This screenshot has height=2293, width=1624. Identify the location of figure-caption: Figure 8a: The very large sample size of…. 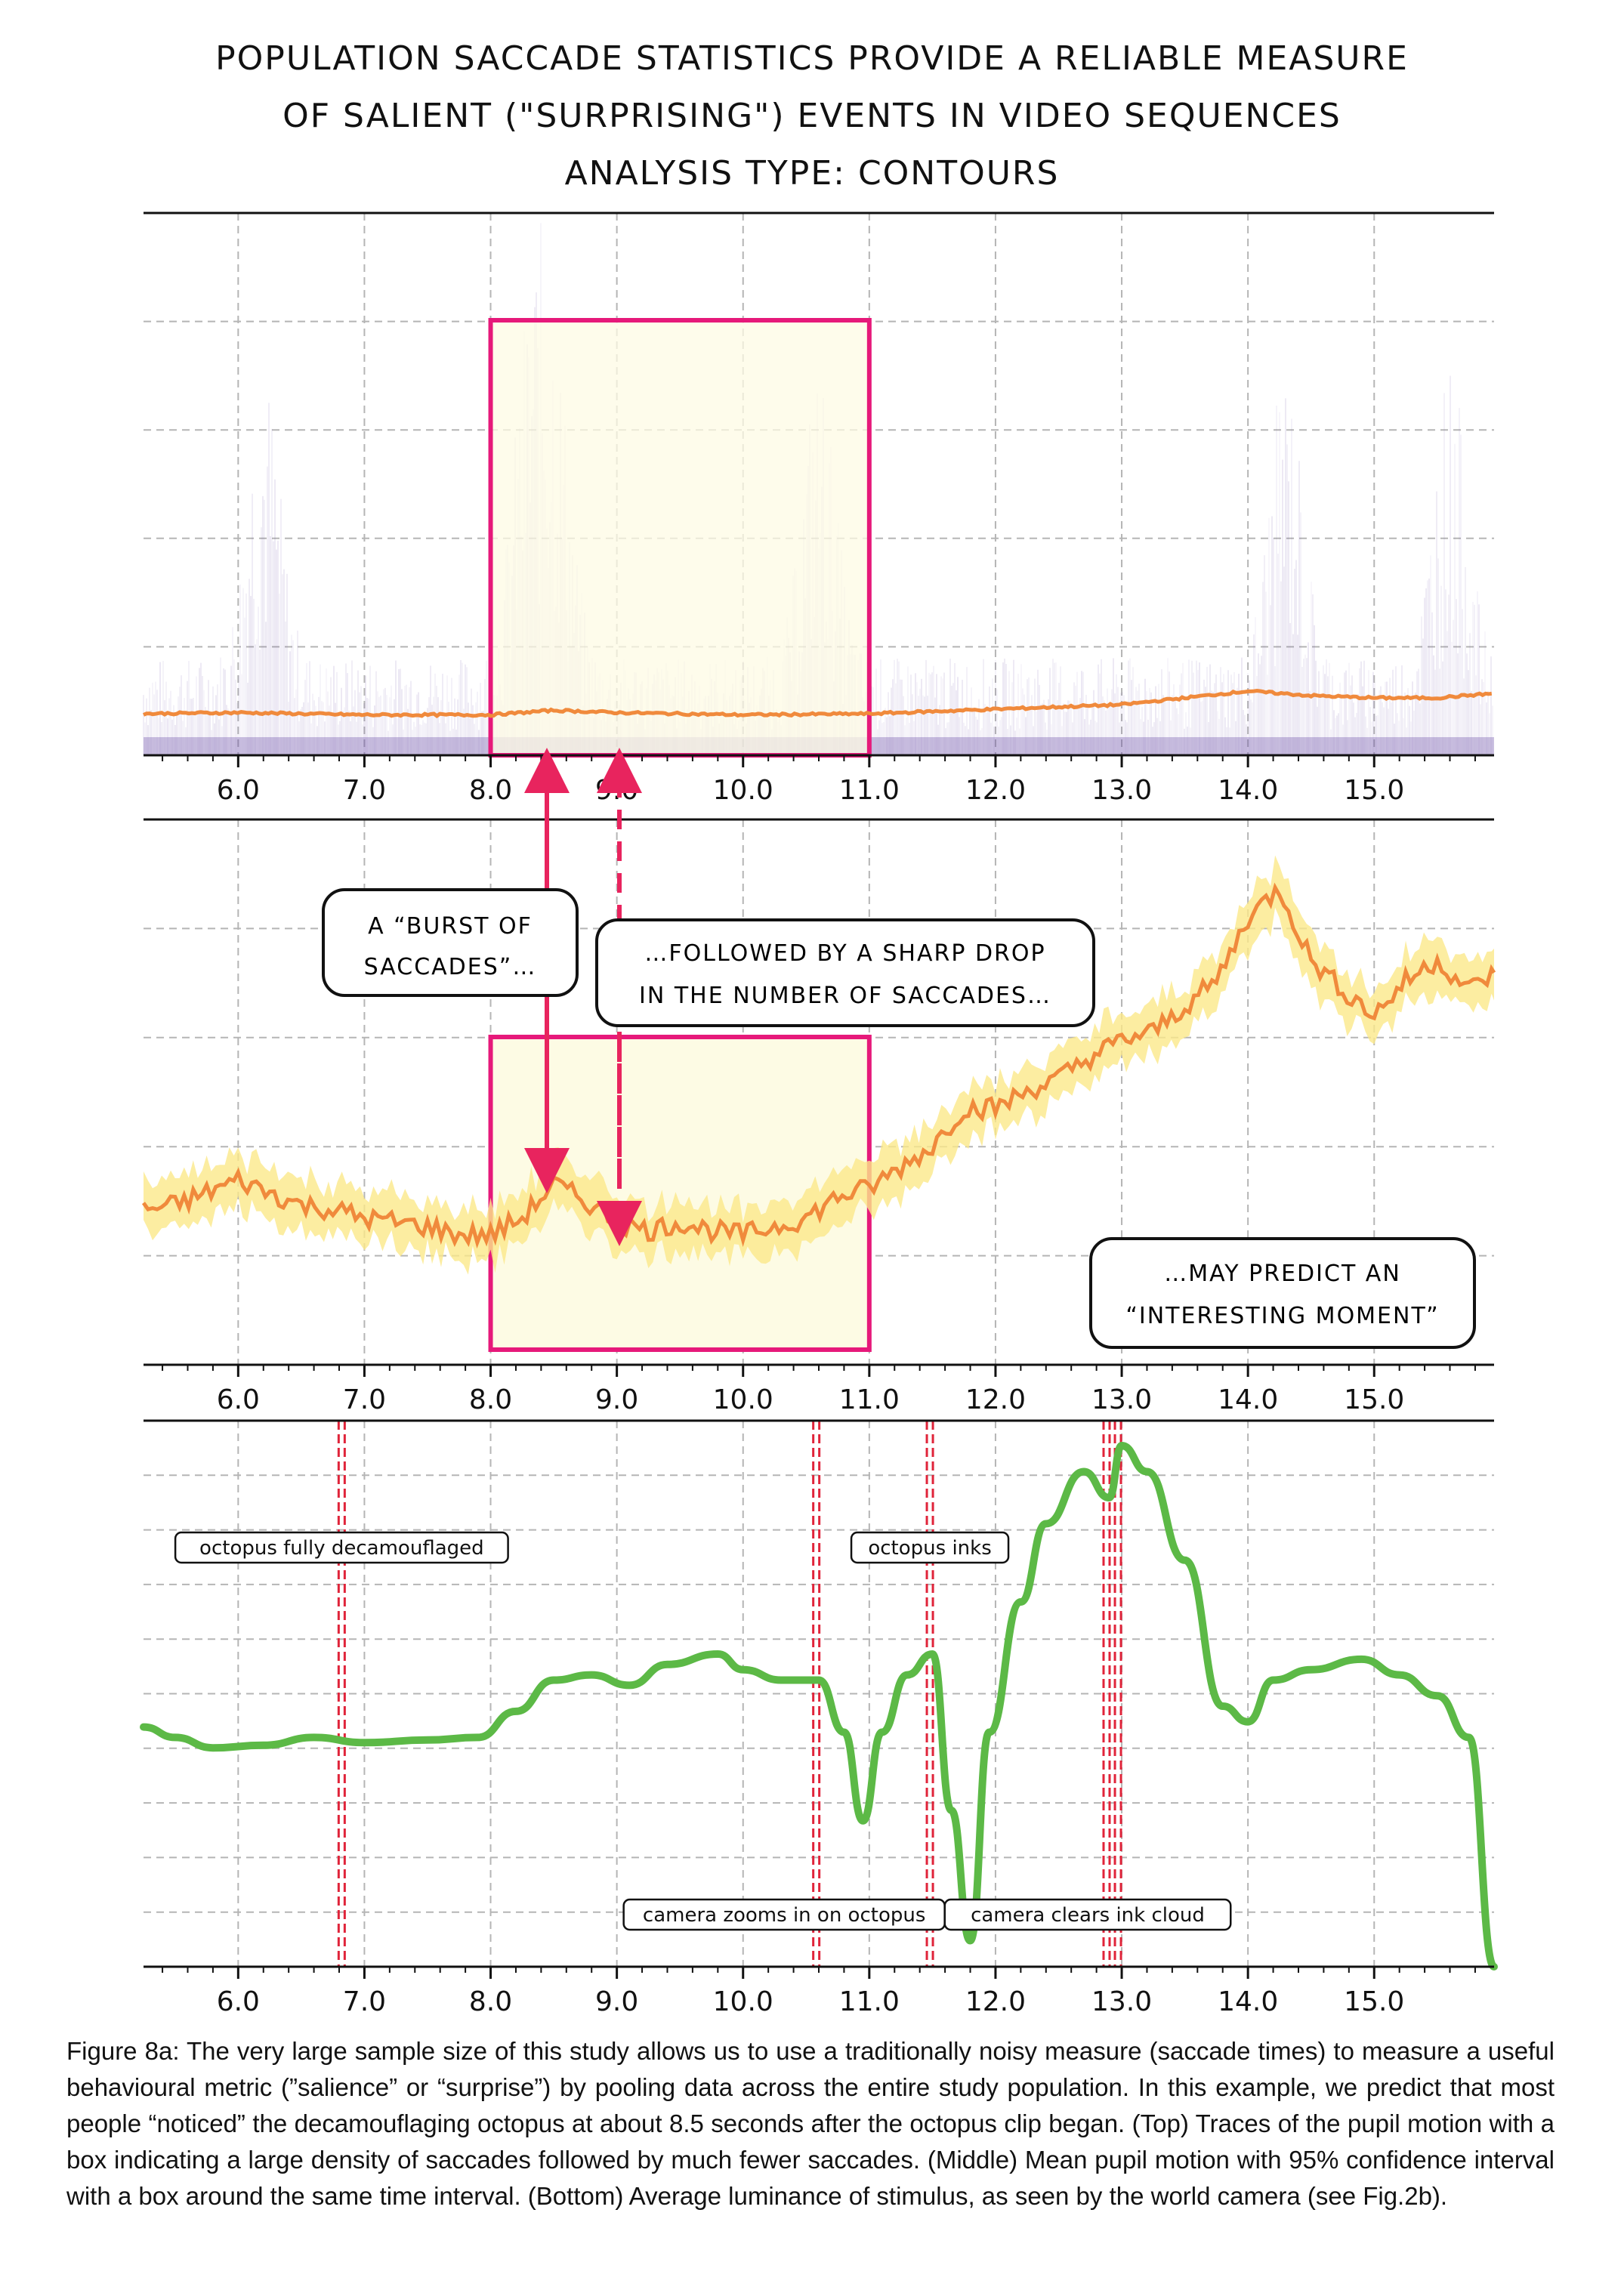
(810, 2123).